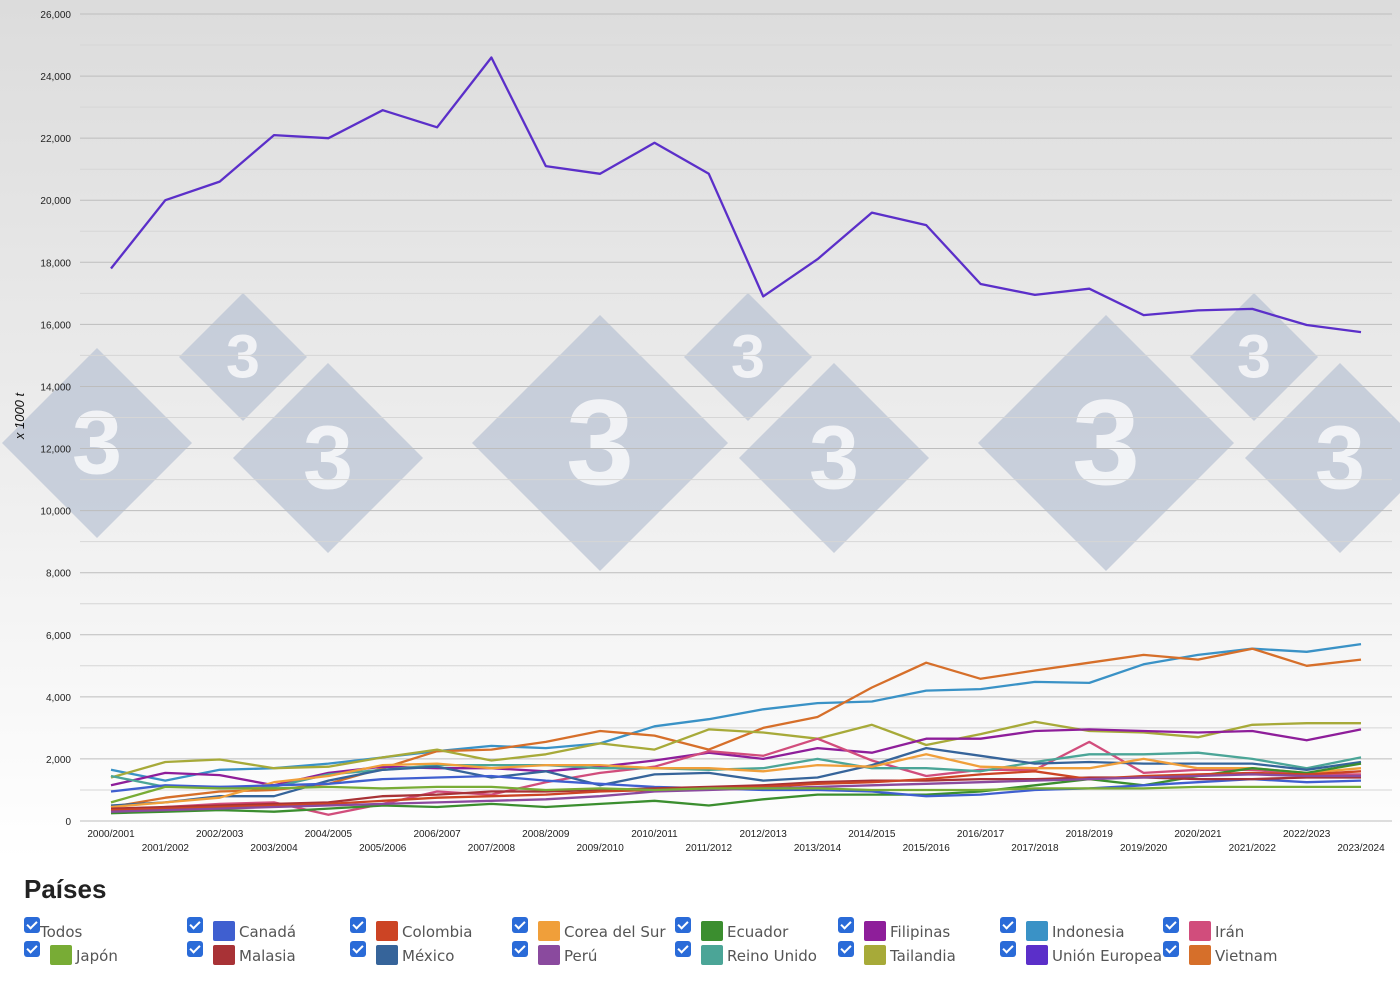 This screenshot has height=988, width=1400. I want to click on y-axis-label: x 1000 t, so click(19, 415).